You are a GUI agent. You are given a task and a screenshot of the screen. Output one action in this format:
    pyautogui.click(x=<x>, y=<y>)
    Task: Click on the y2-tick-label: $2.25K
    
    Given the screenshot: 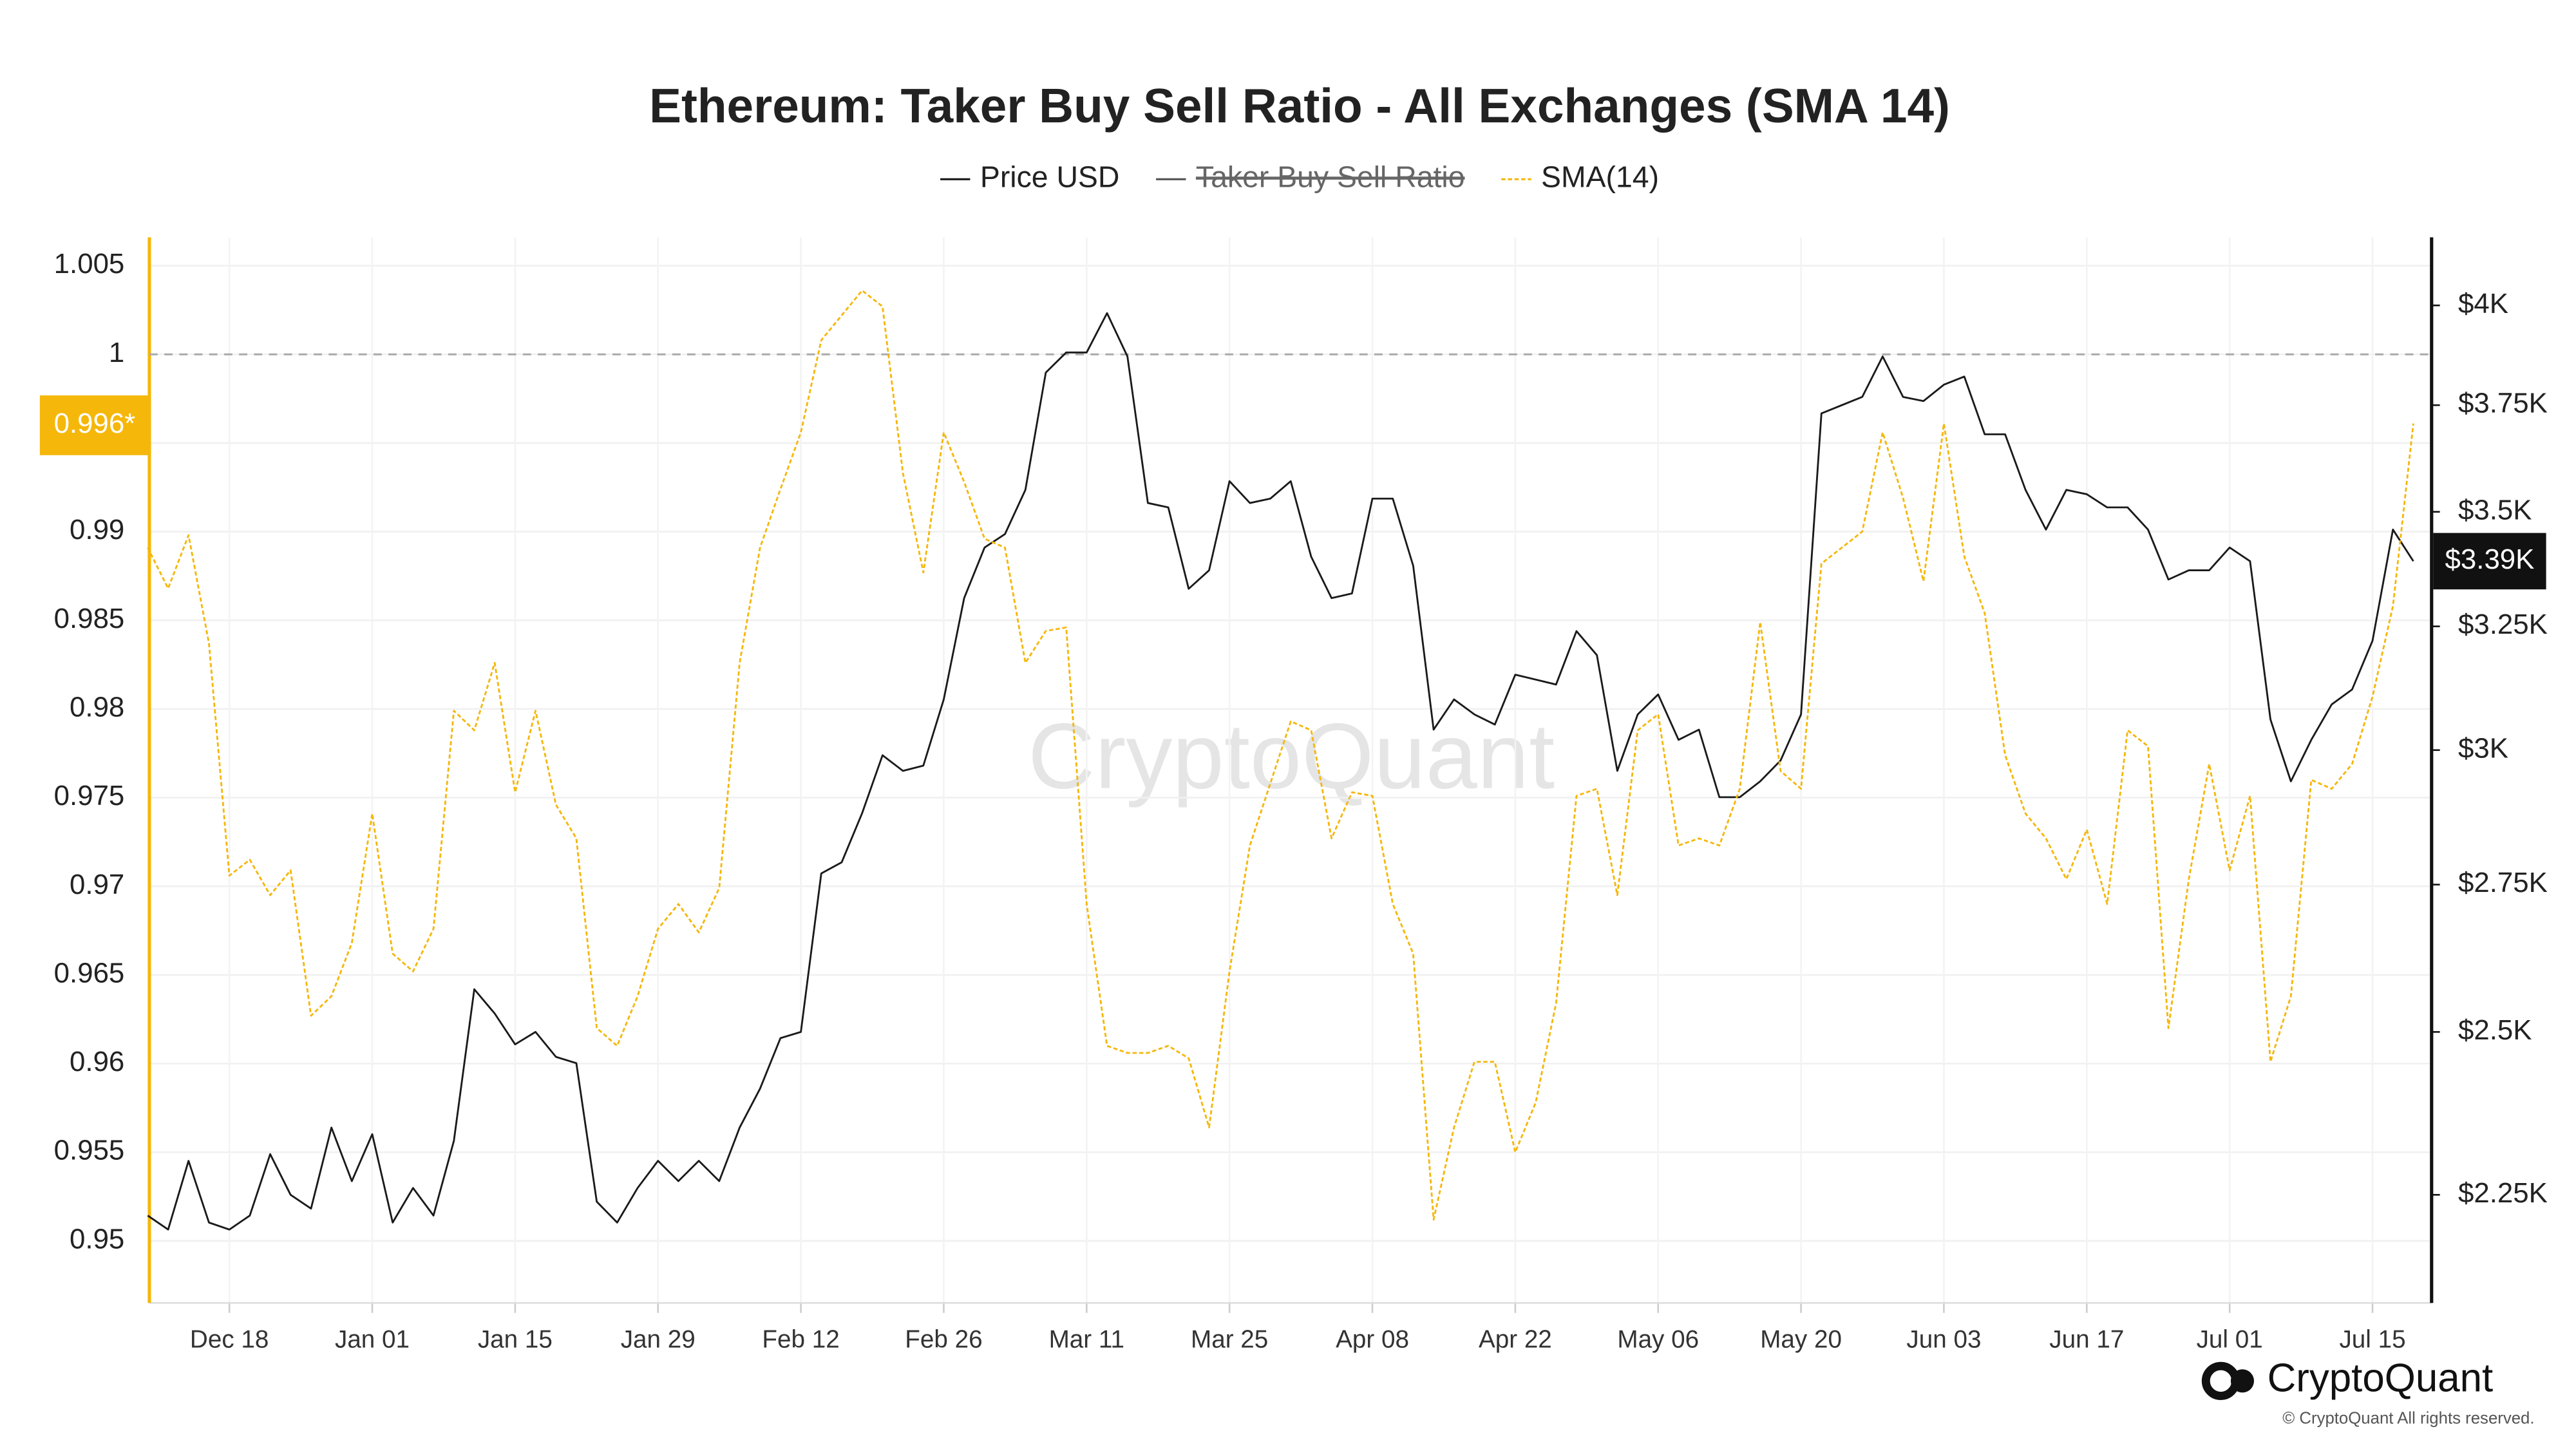 What is the action you would take?
    pyautogui.click(x=2503, y=1193)
    